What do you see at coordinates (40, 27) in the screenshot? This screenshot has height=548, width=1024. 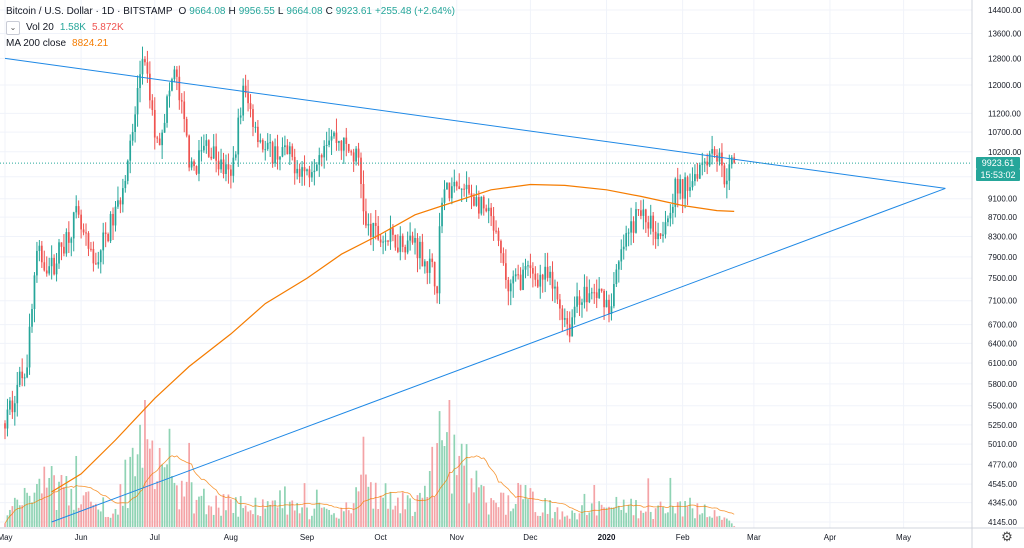 I see `volume-label: Vol 20` at bounding box center [40, 27].